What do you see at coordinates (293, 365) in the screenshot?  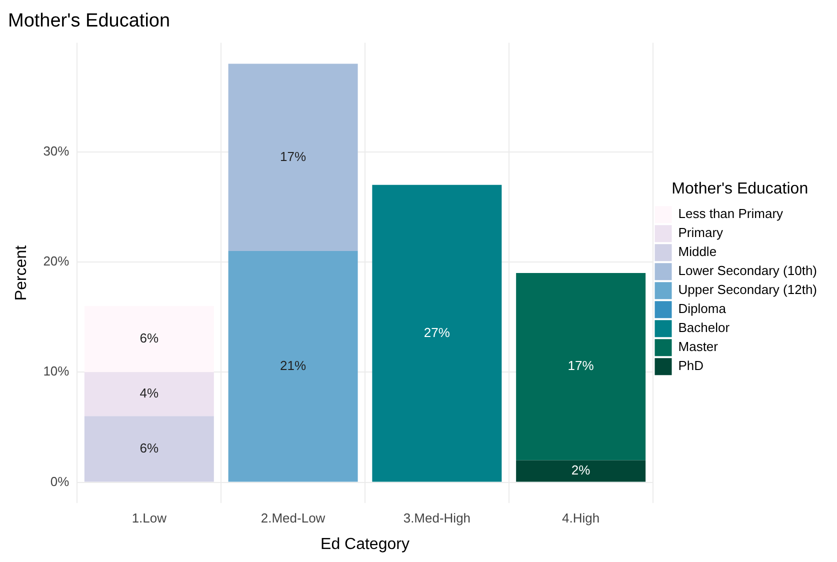 I see `data-label: 21%` at bounding box center [293, 365].